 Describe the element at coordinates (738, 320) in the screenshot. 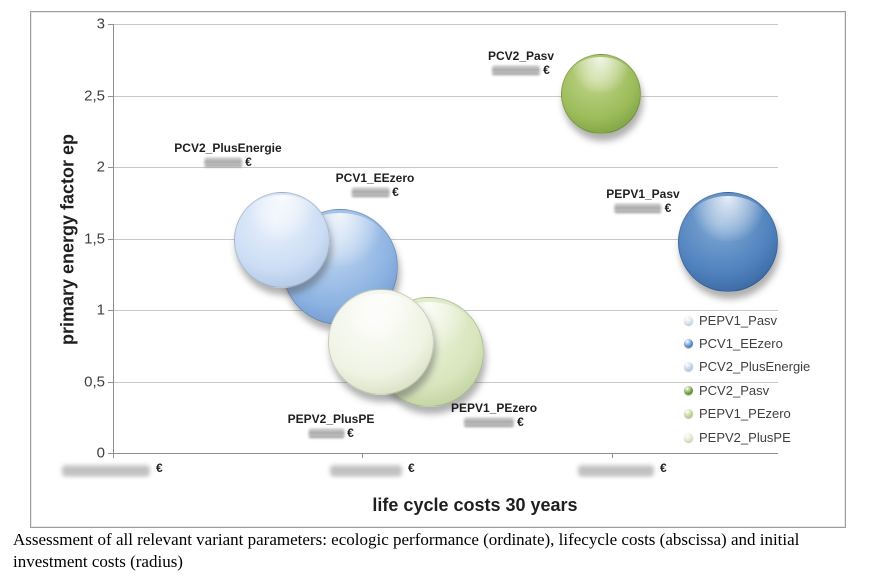

I see `legend-label: PEPV1_Pasv` at that location.